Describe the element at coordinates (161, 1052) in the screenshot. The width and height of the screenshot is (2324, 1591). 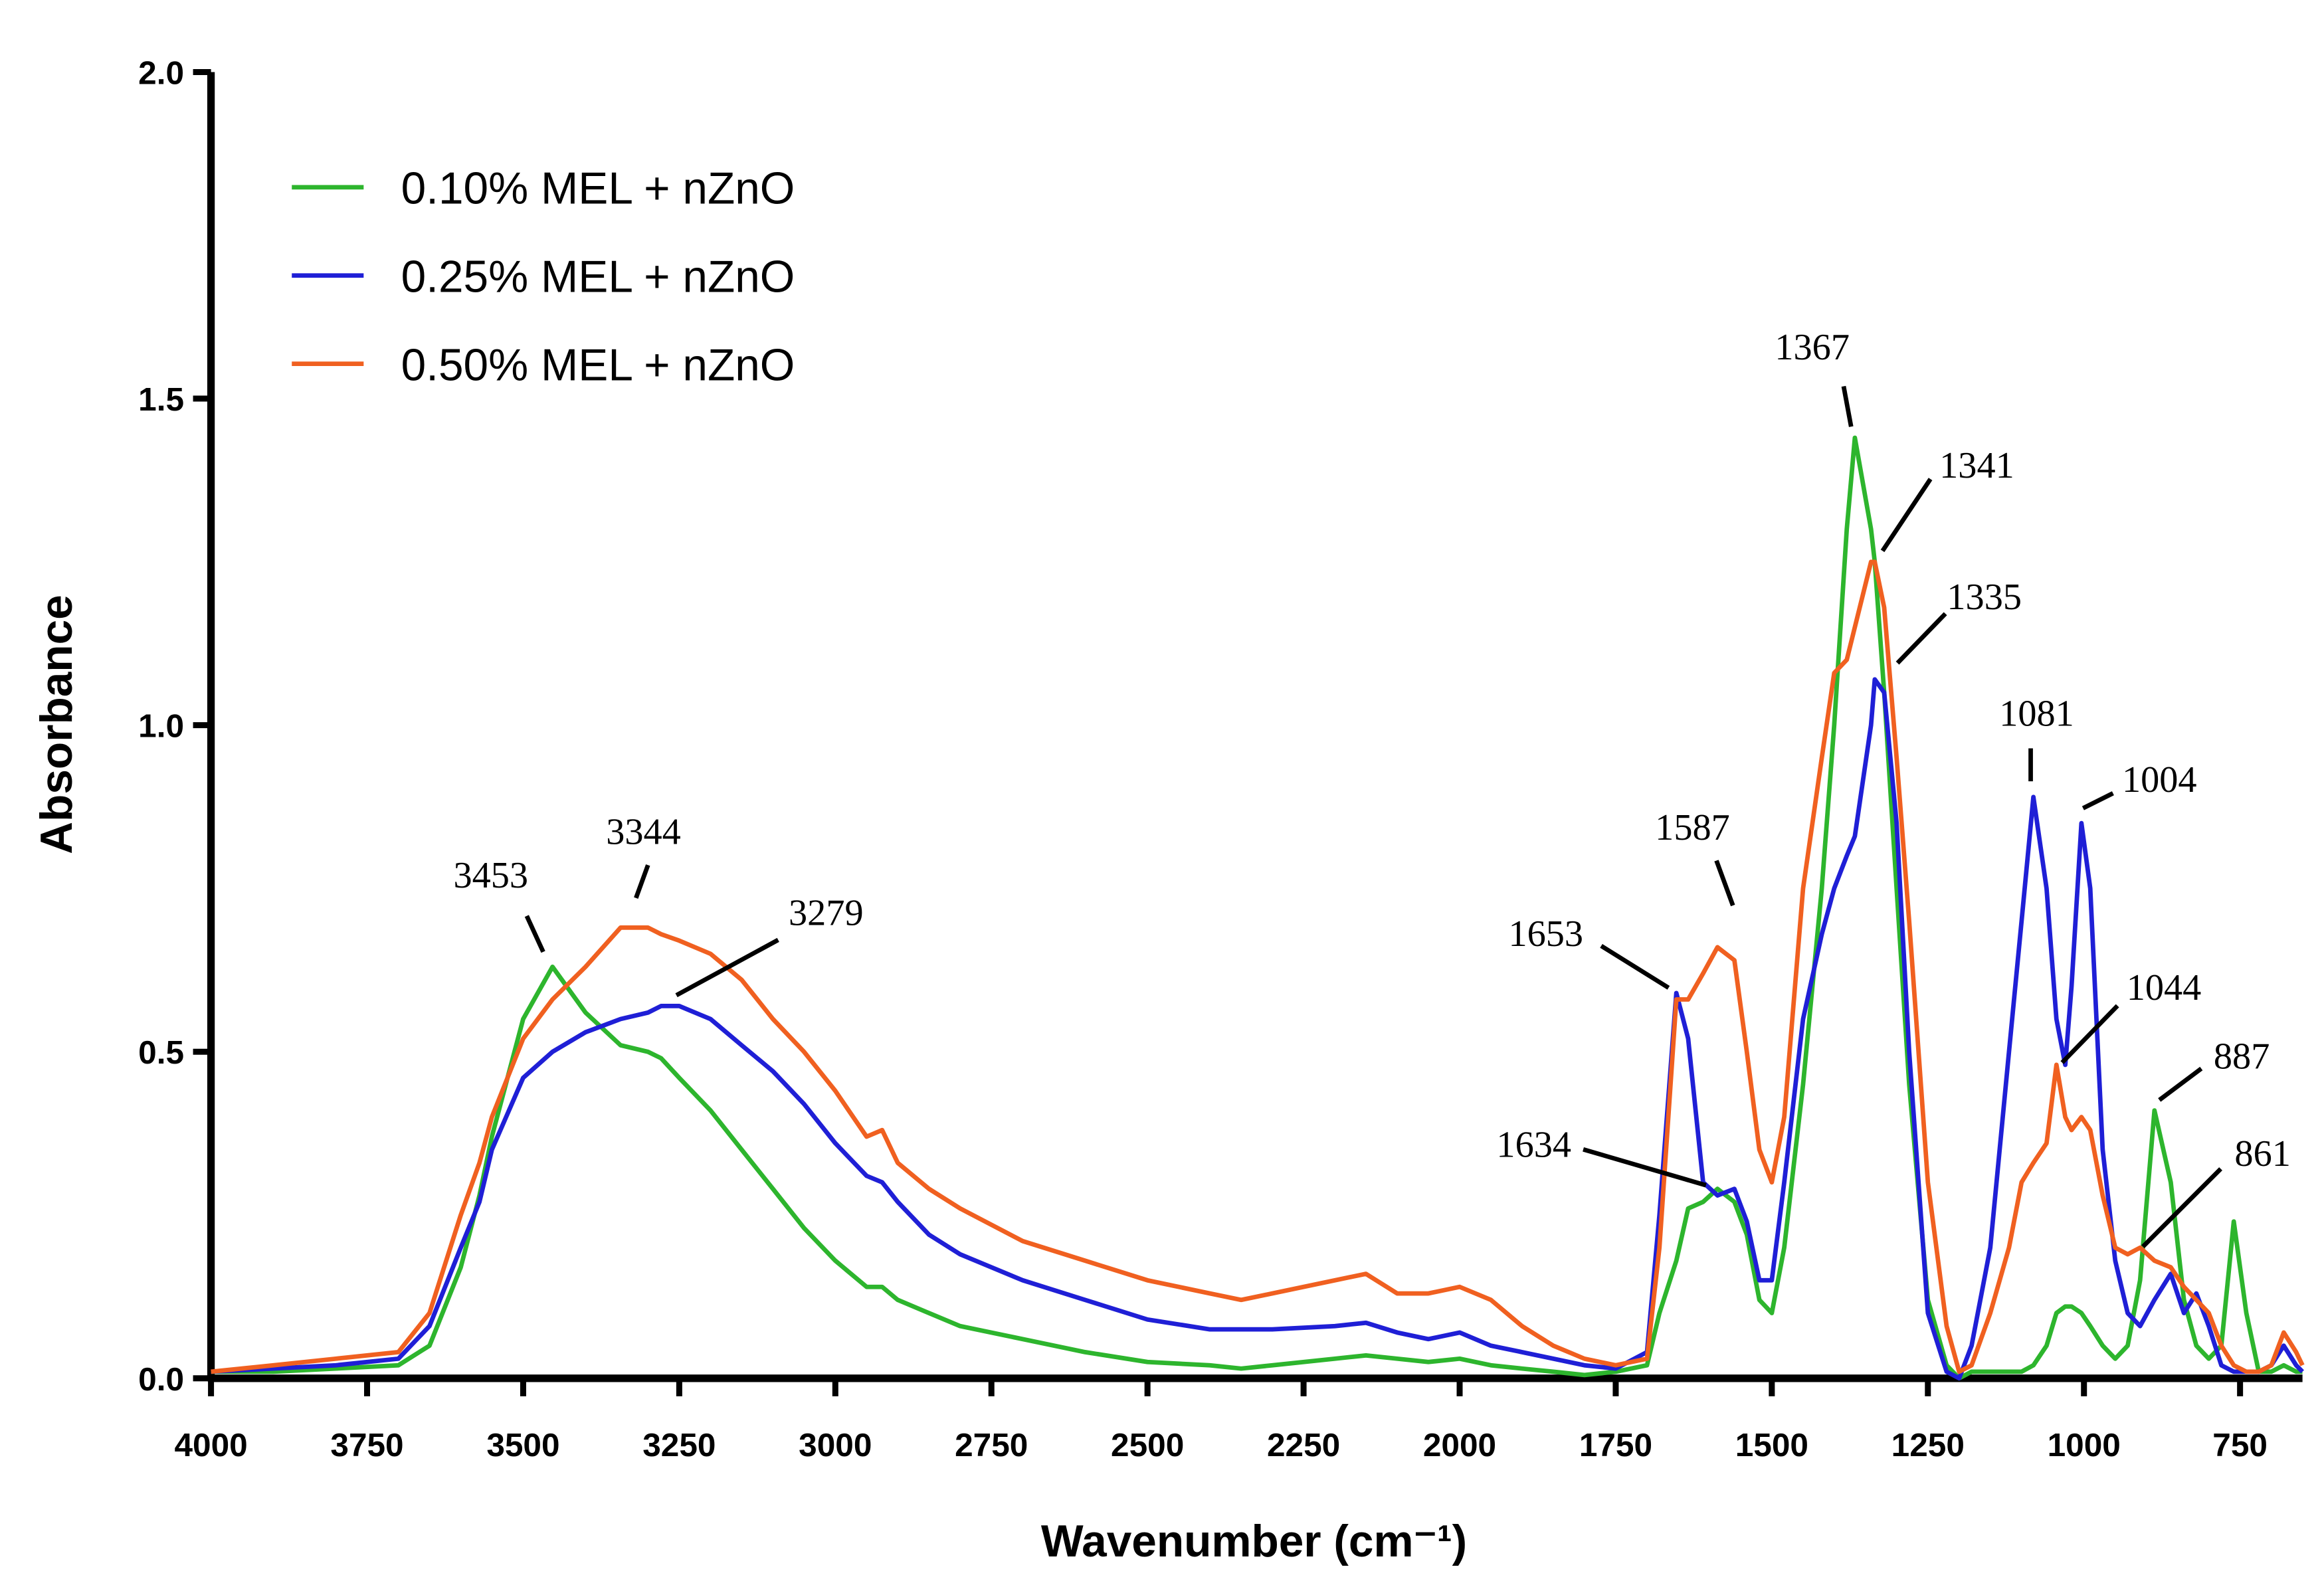
I see `y-tick-label: 0.5` at that location.